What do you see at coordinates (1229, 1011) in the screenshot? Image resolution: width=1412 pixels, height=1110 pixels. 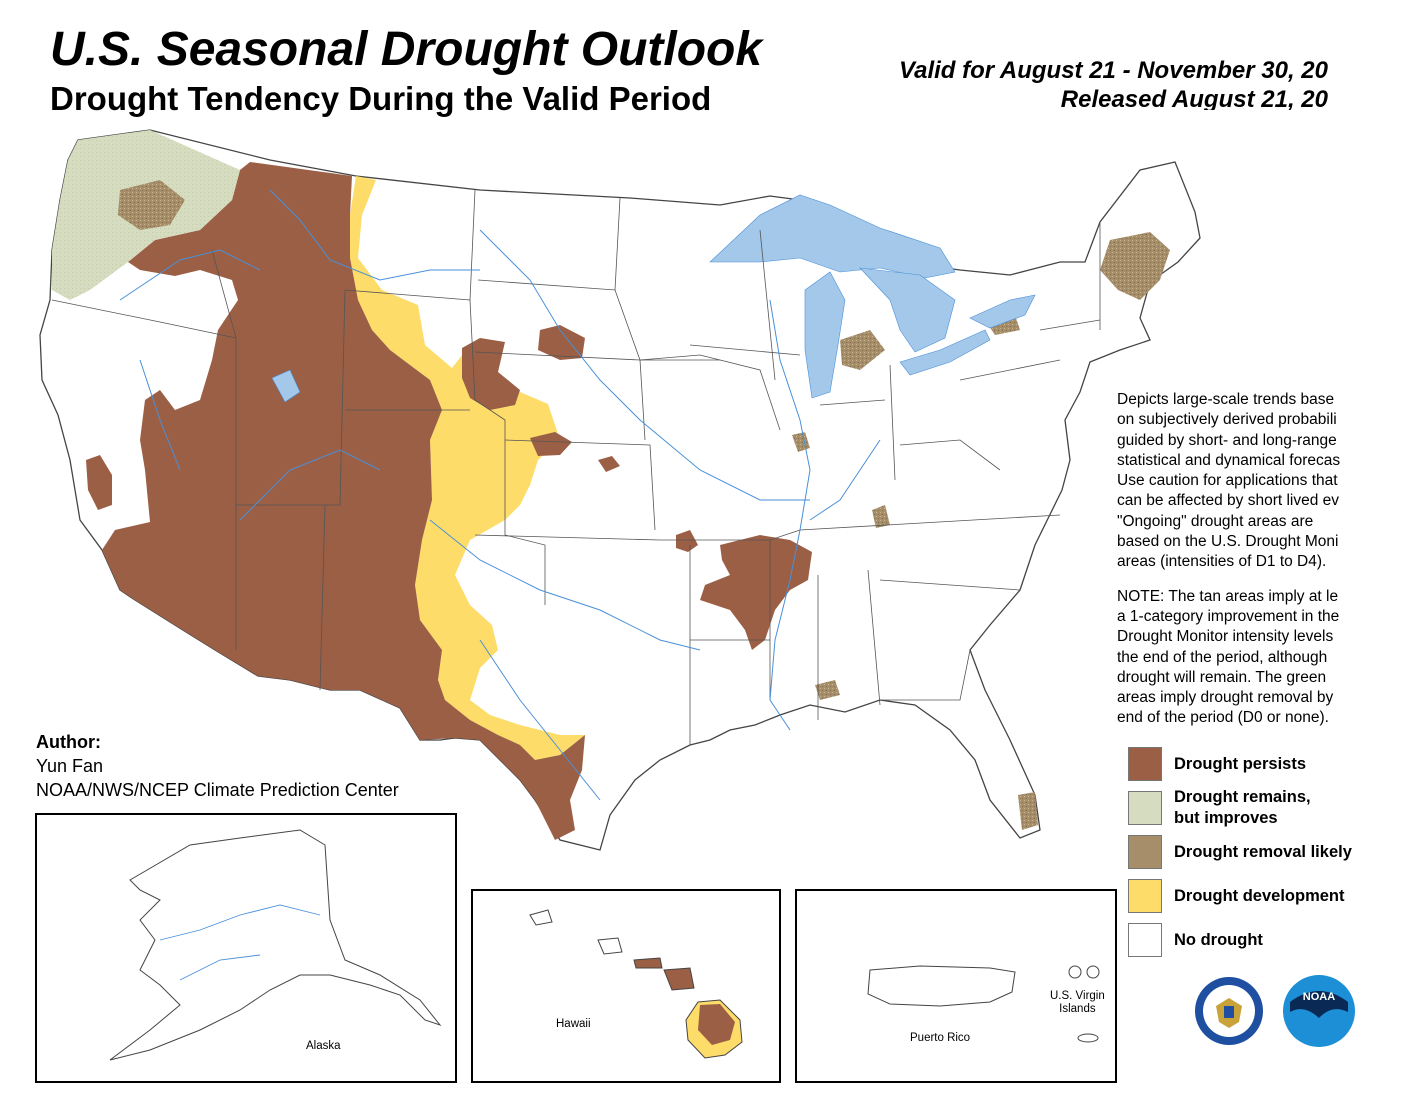 I see `commerce-seal-icon` at bounding box center [1229, 1011].